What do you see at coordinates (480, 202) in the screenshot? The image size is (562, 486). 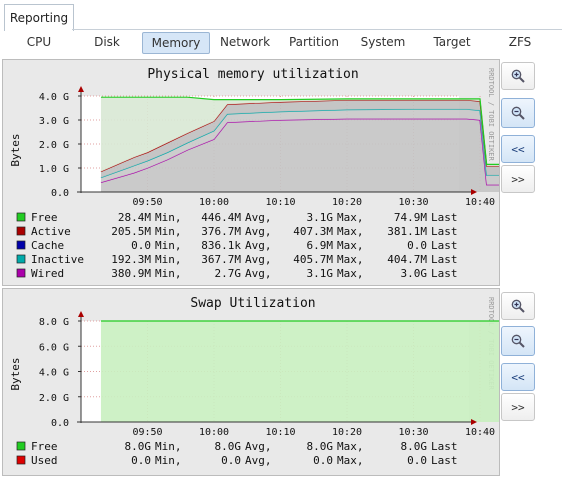 I see `mem-x-tick-label: 10:40` at bounding box center [480, 202].